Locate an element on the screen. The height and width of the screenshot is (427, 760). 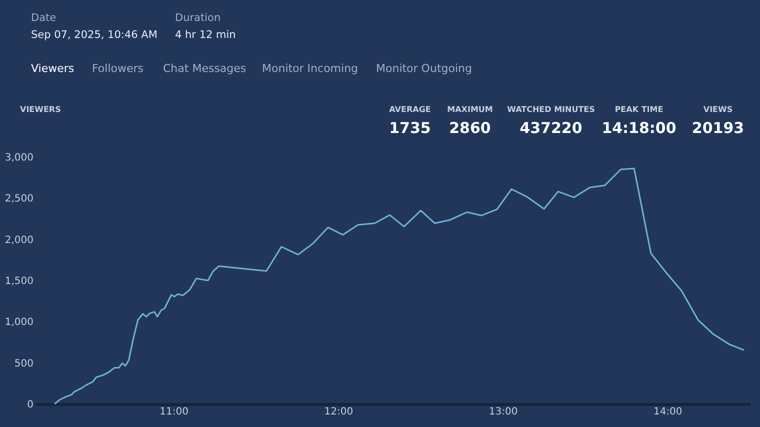
x-tick-label: 12:00 is located at coordinates (339, 412).